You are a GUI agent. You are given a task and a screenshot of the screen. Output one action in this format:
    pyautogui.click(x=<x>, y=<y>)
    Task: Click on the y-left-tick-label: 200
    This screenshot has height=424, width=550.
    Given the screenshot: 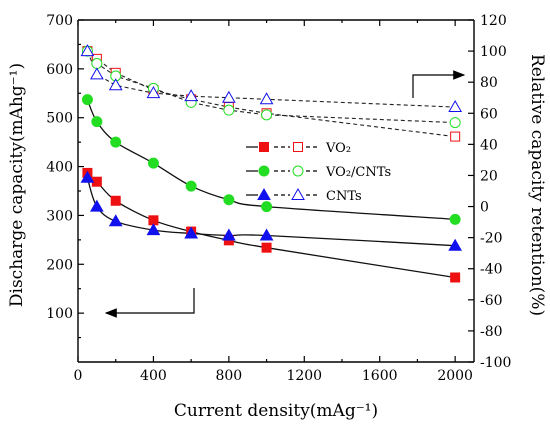 What is the action you would take?
    pyautogui.click(x=59, y=265)
    